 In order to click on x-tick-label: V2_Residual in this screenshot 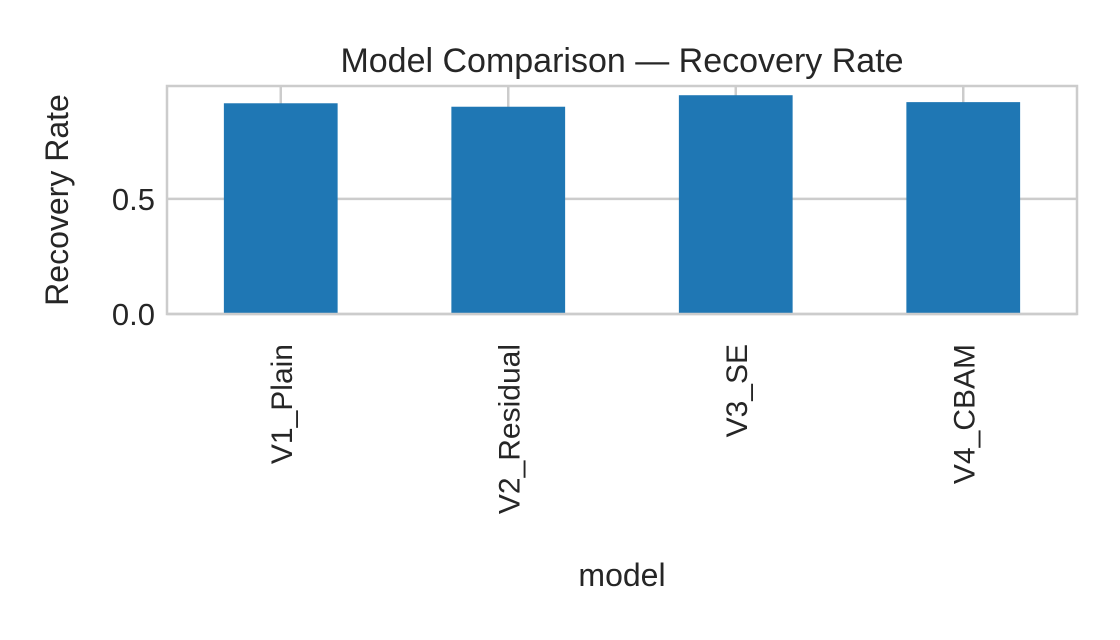, I will do `click(509, 429)`.